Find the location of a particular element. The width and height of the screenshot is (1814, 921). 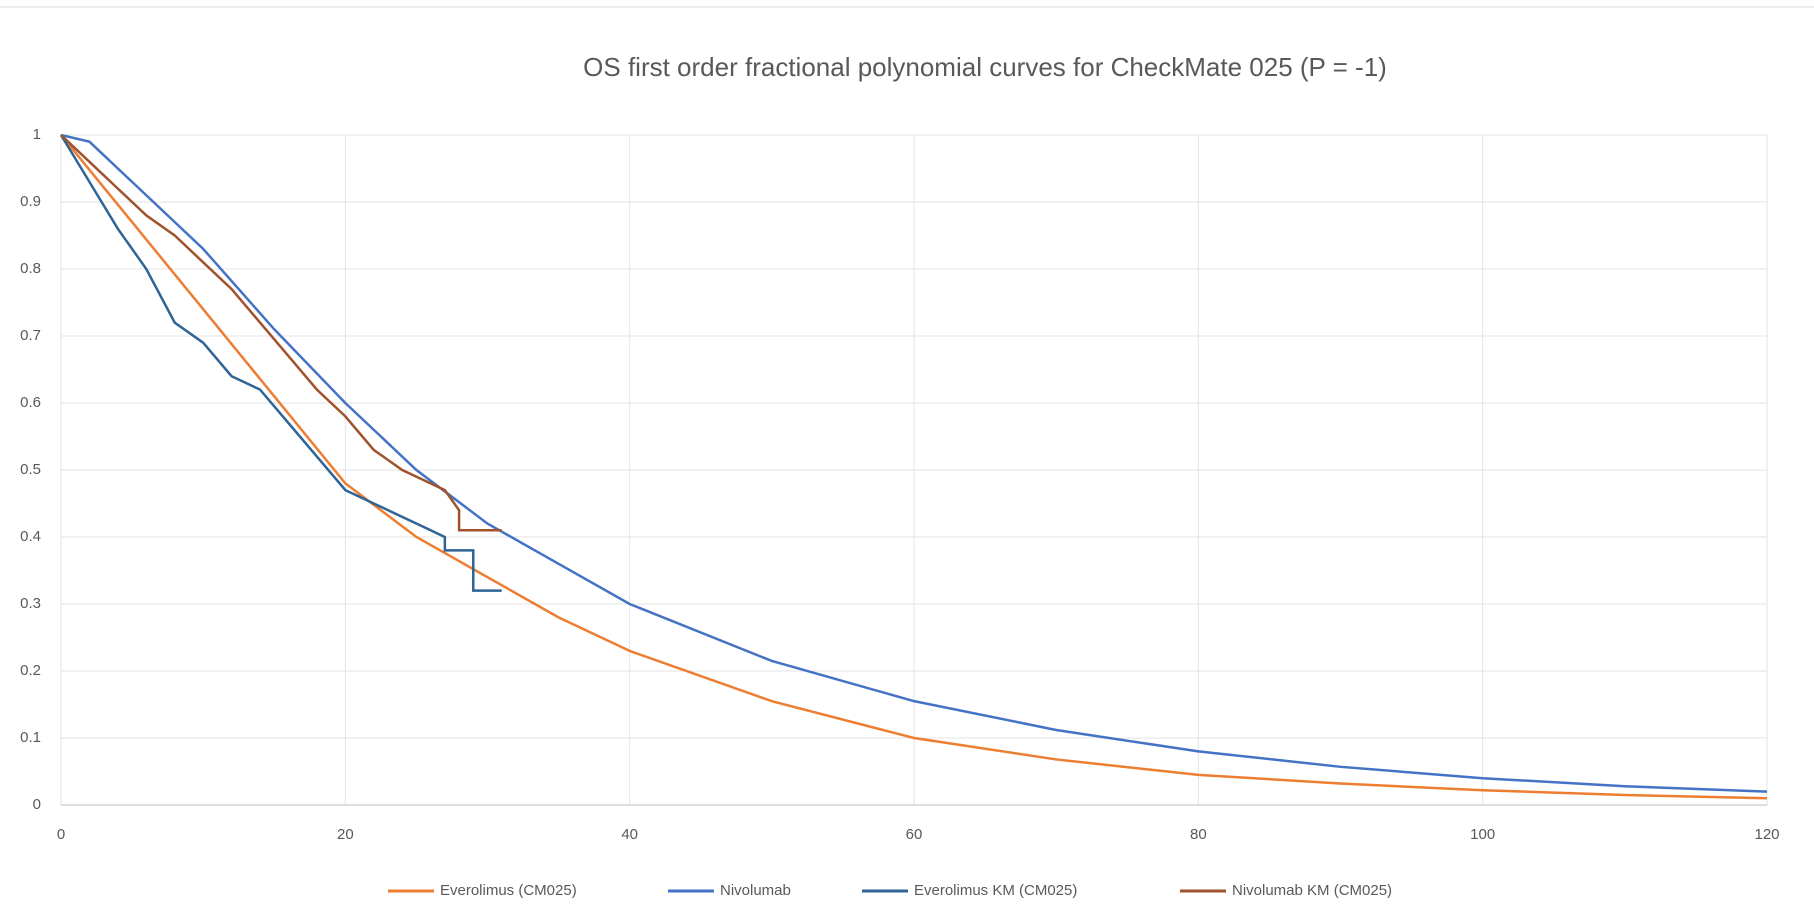

legend-label: Nivolumab KM (CM025) is located at coordinates (1312, 890).